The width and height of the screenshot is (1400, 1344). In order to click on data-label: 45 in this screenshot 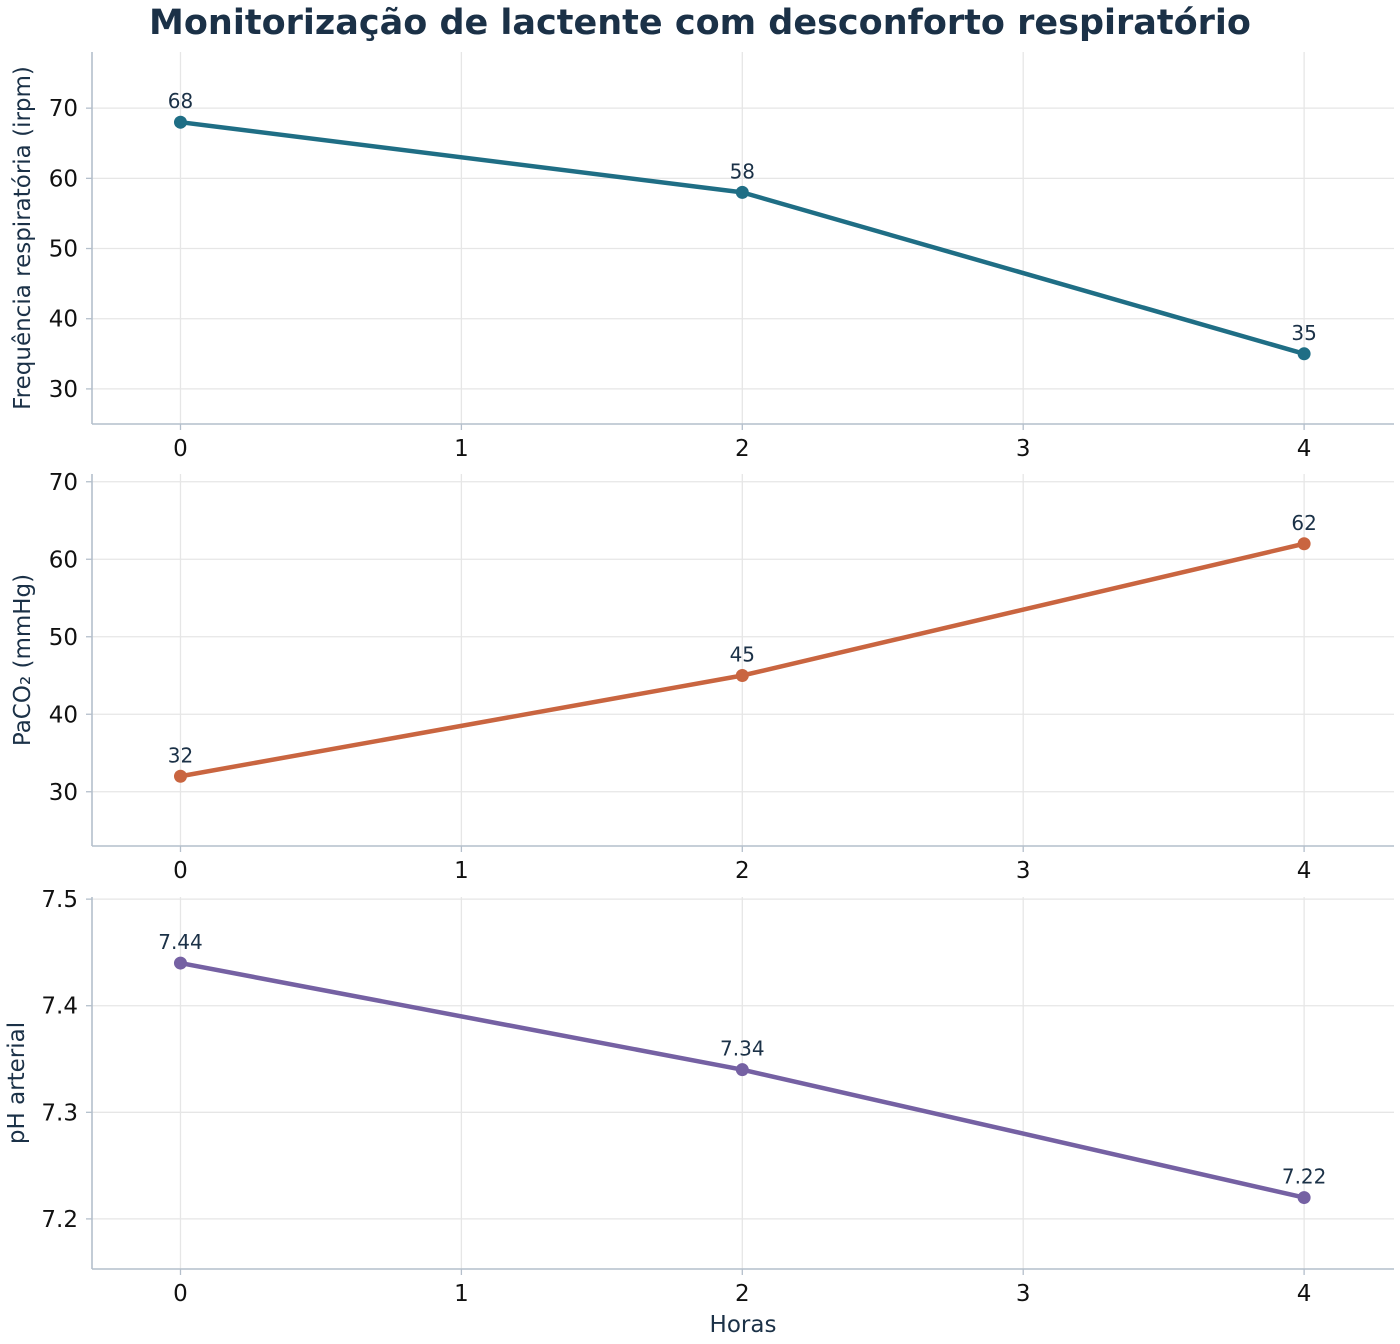, I will do `click(742, 655)`.